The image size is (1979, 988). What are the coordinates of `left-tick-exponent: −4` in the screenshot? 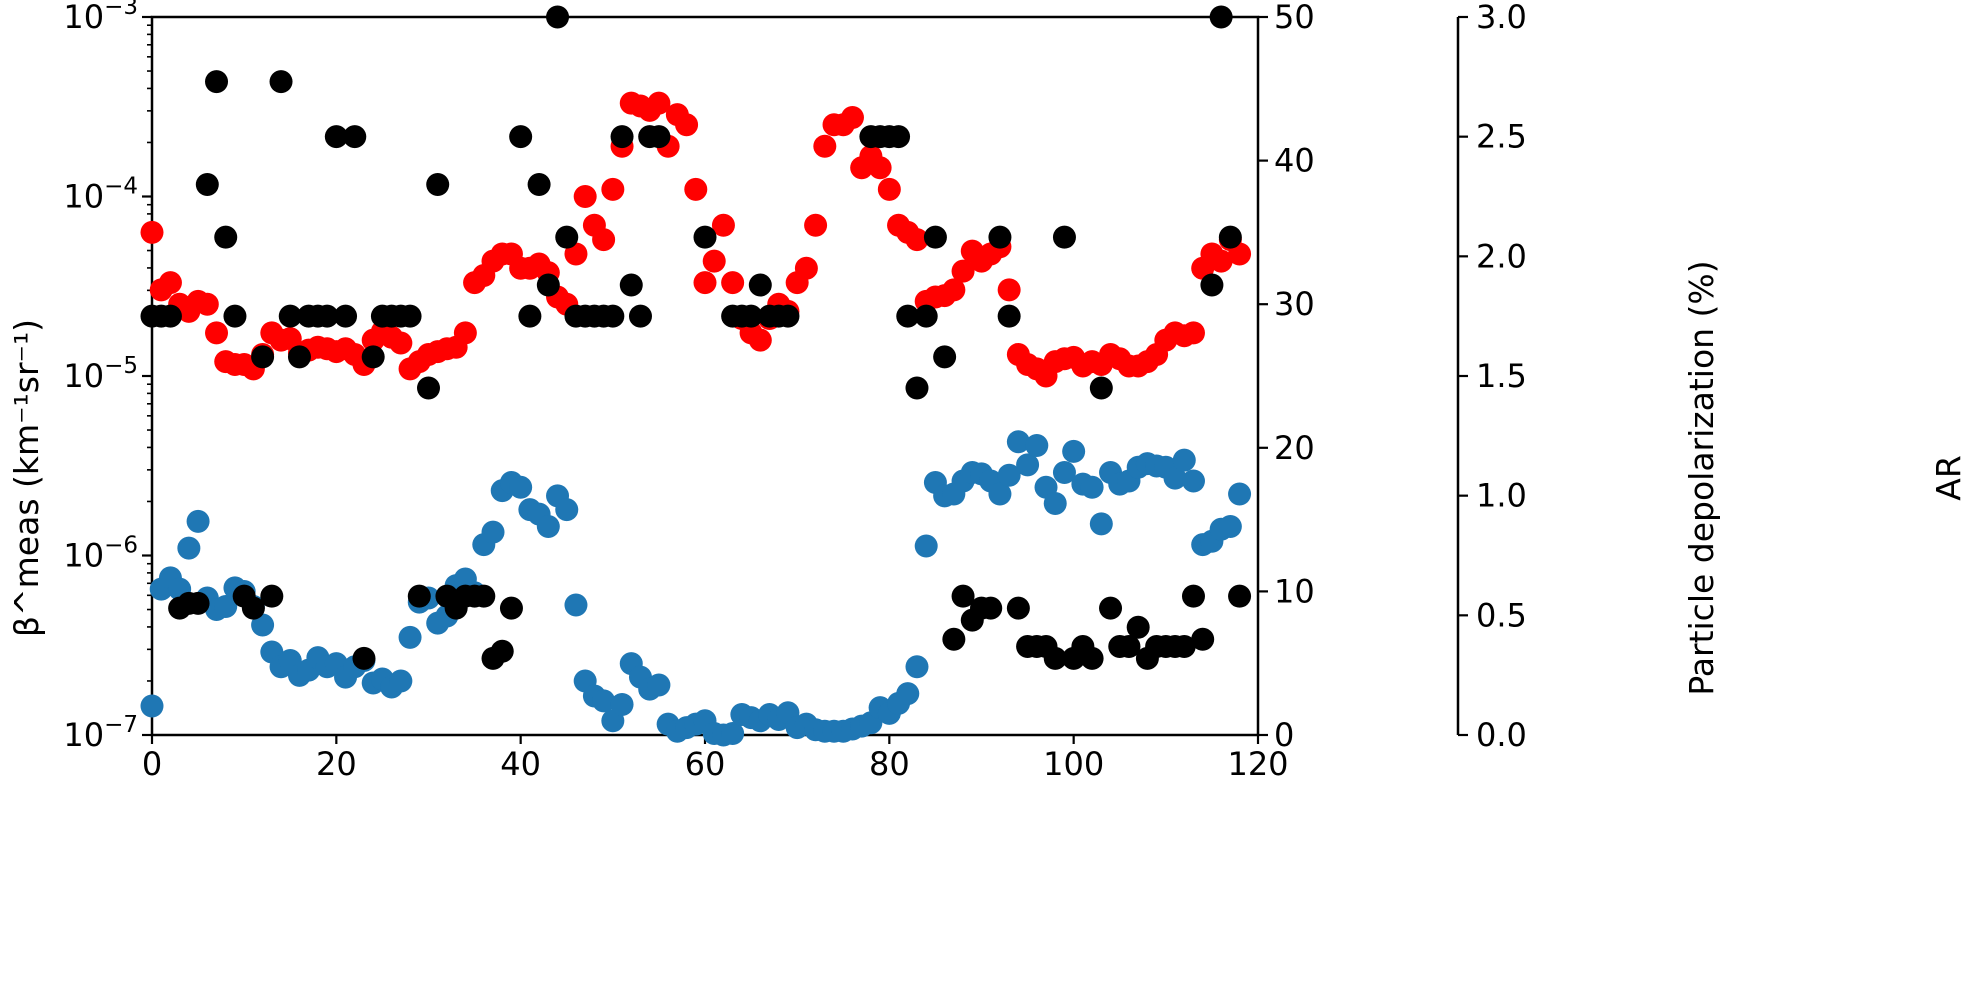 It's located at (121, 187).